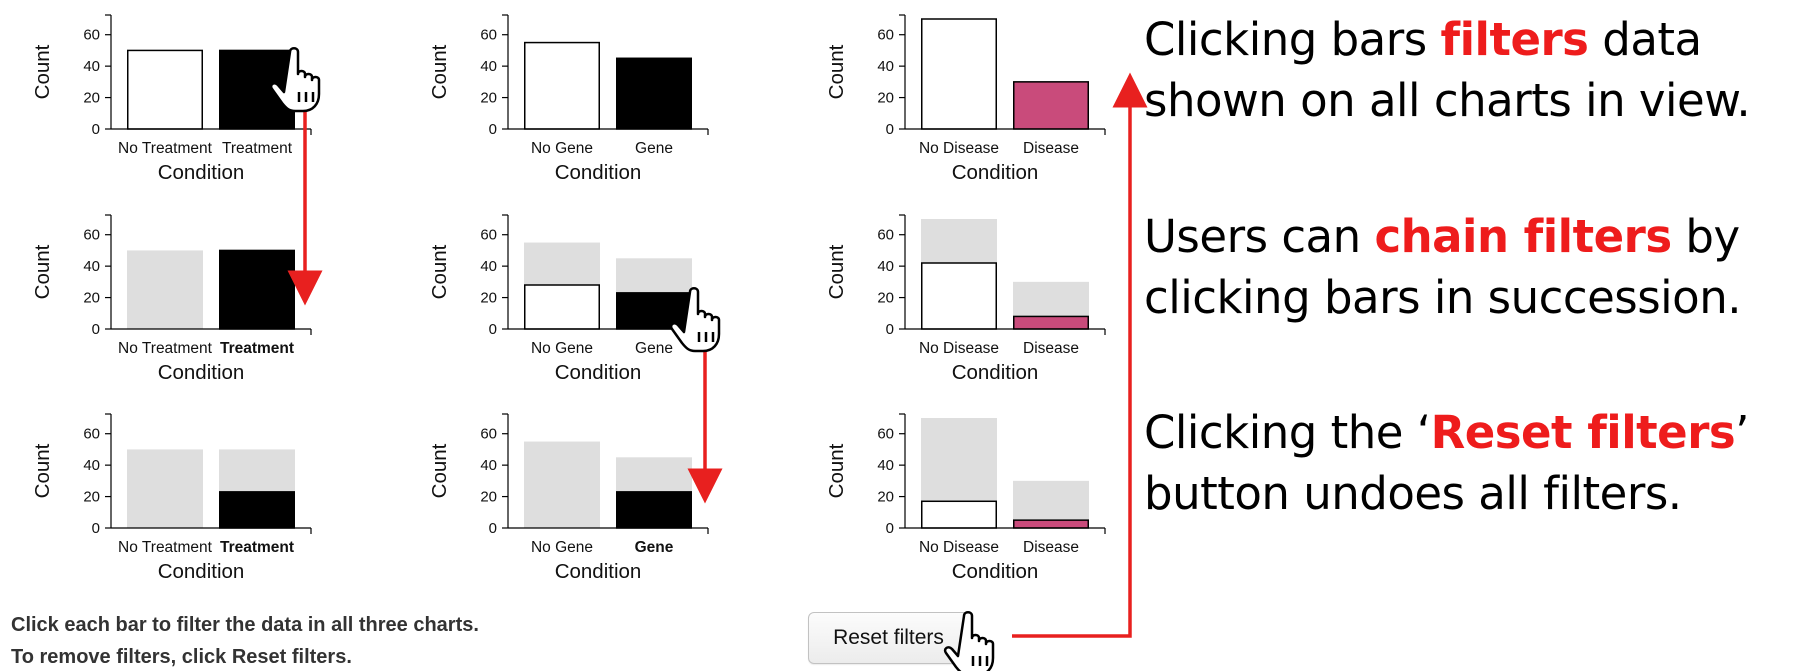 The image size is (1801, 671). Describe the element at coordinates (1442, 236) in the screenshot. I see `caption-2-line-1: Users can chain filters by` at that location.